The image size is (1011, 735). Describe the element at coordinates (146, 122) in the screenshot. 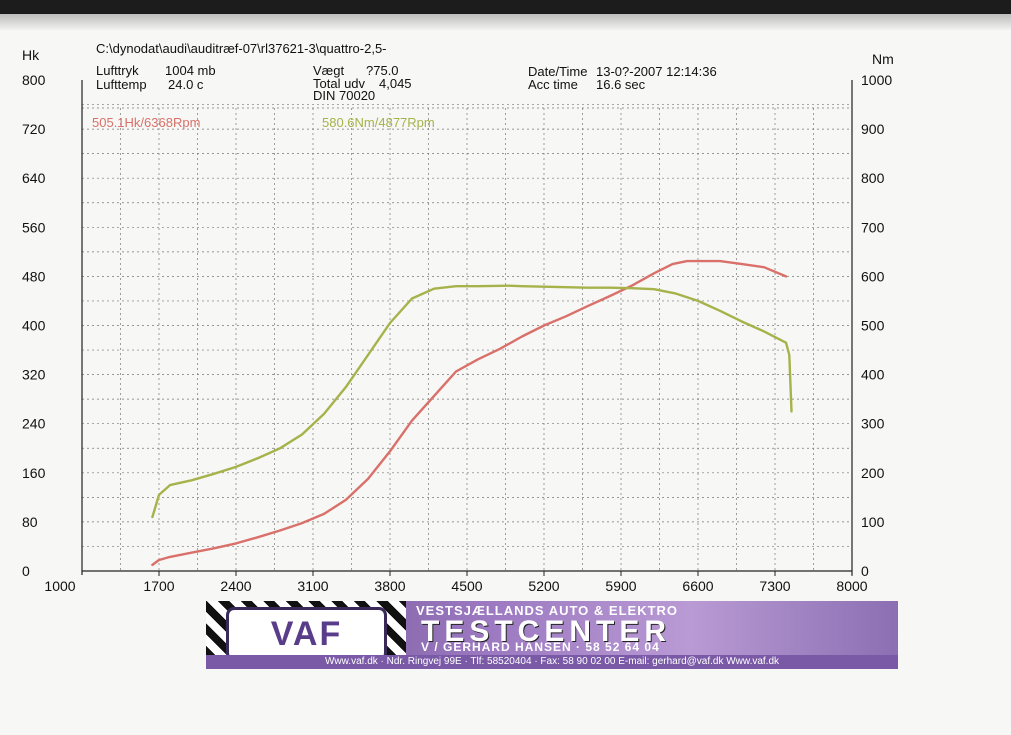

I see `peak-power-label: 505.1Hk/6368Rpm` at that location.